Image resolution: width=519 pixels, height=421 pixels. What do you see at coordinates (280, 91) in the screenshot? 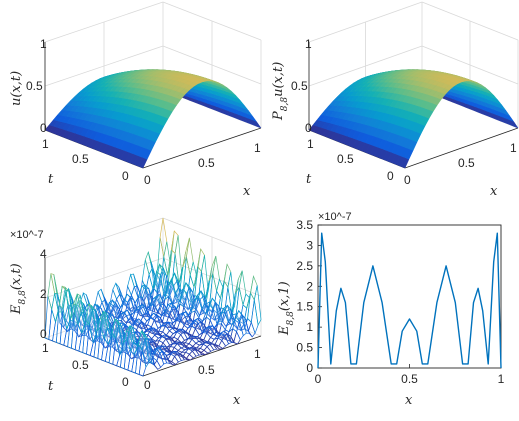
I see `z-axis-label: P8,8u(x,t)` at bounding box center [280, 91].